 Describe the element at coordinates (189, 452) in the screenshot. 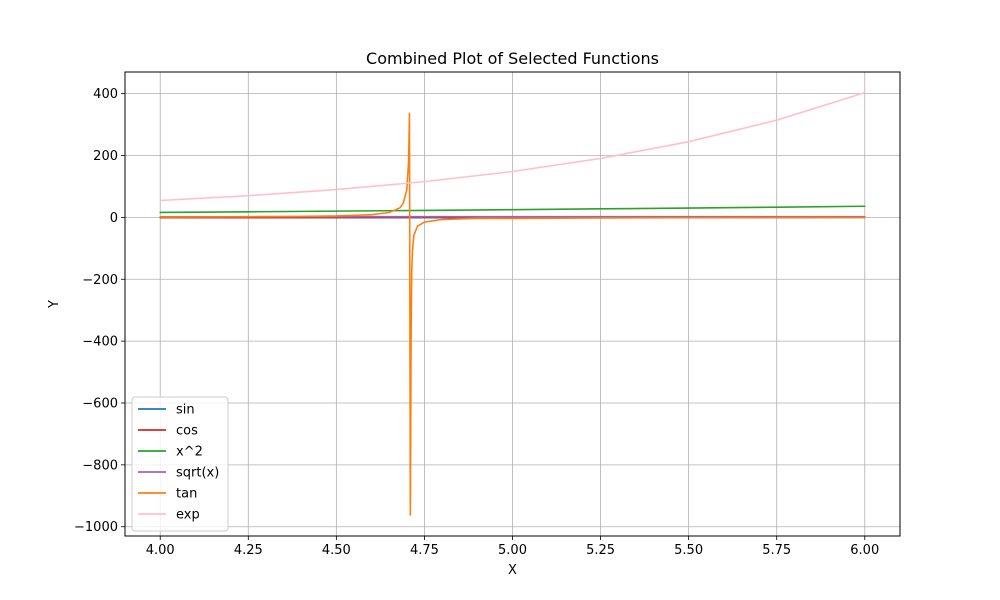

I see `legend-label: x^2` at that location.